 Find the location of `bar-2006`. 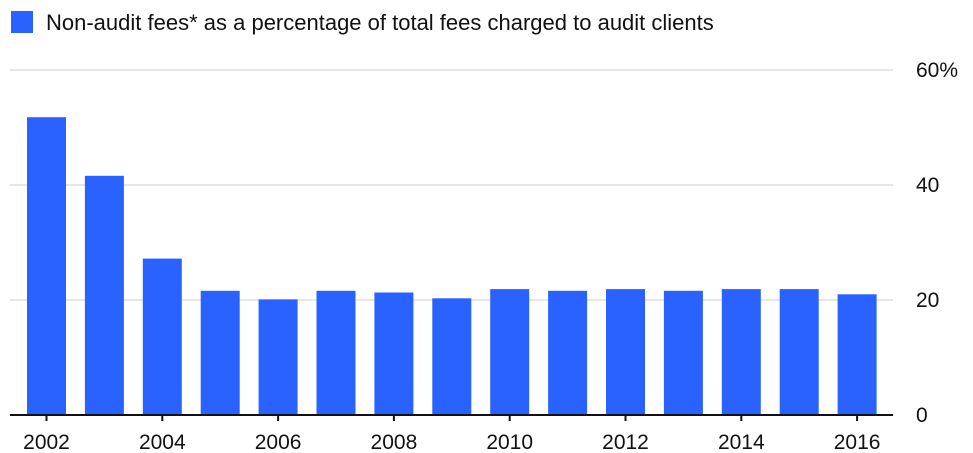

bar-2006 is located at coordinates (278, 357).